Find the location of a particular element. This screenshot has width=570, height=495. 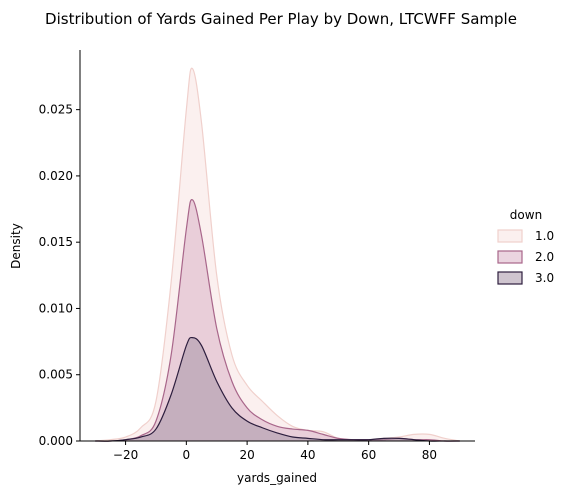

y-tick-label: 0.025 is located at coordinates (56, 110).